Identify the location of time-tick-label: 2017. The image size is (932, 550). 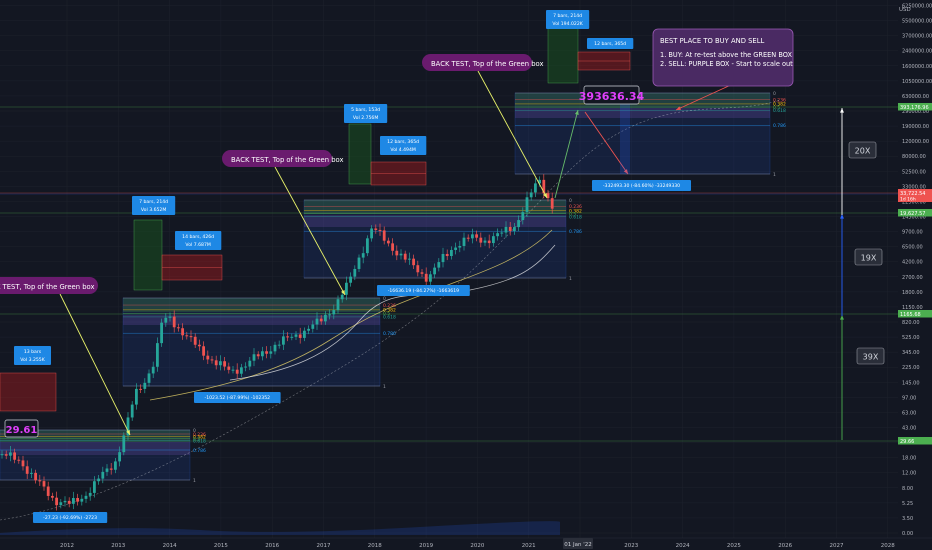
(324, 546).